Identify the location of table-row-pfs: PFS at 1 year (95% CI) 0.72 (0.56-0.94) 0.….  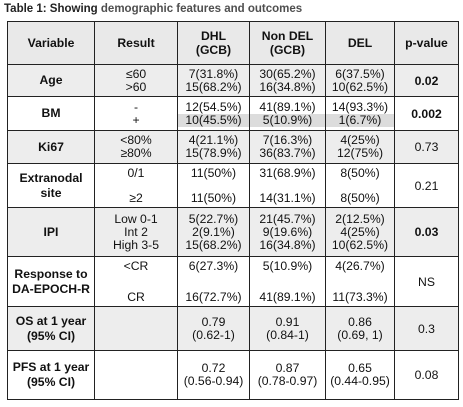
(233, 375).